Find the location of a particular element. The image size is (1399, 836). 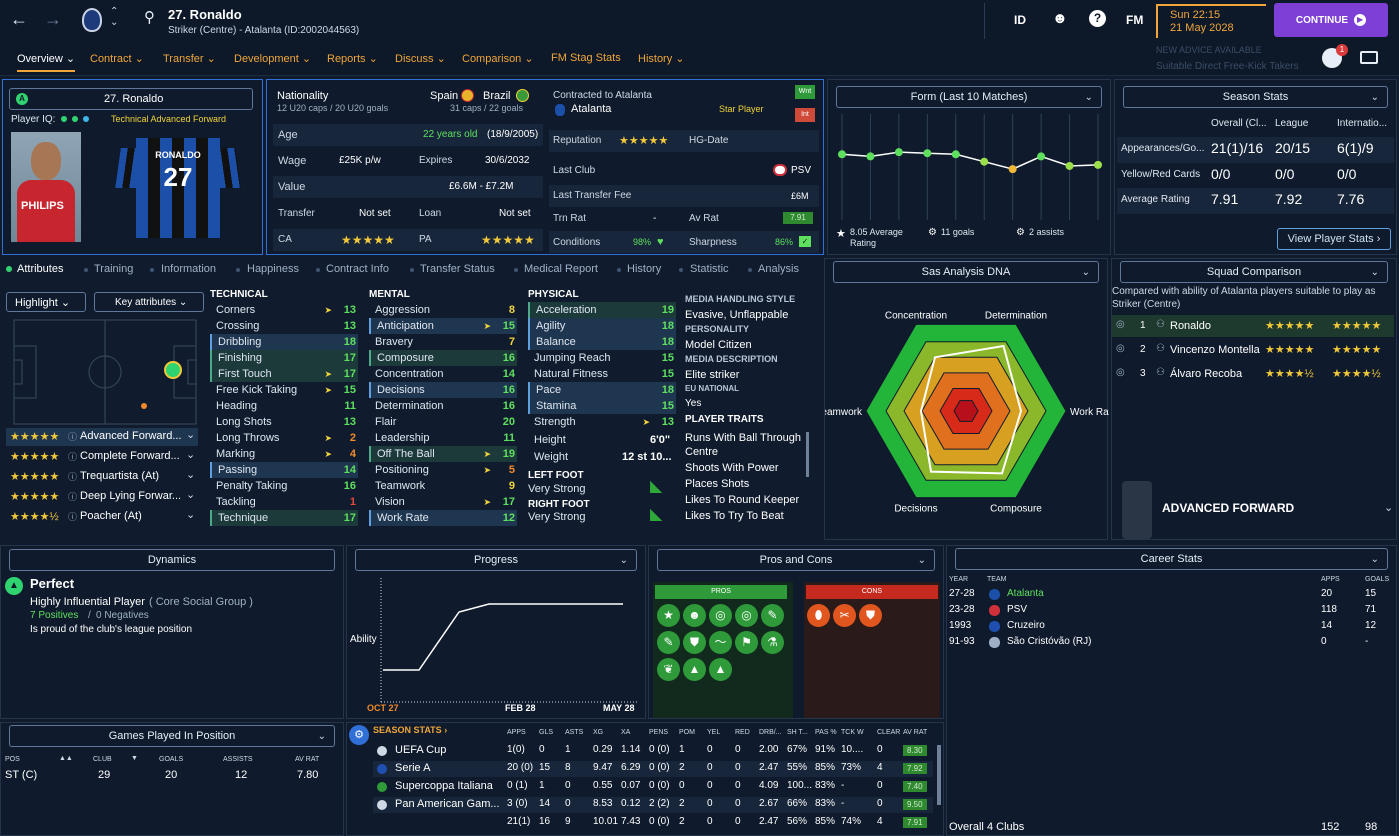

squad-player-name: Ronaldo is located at coordinates (1190, 326).